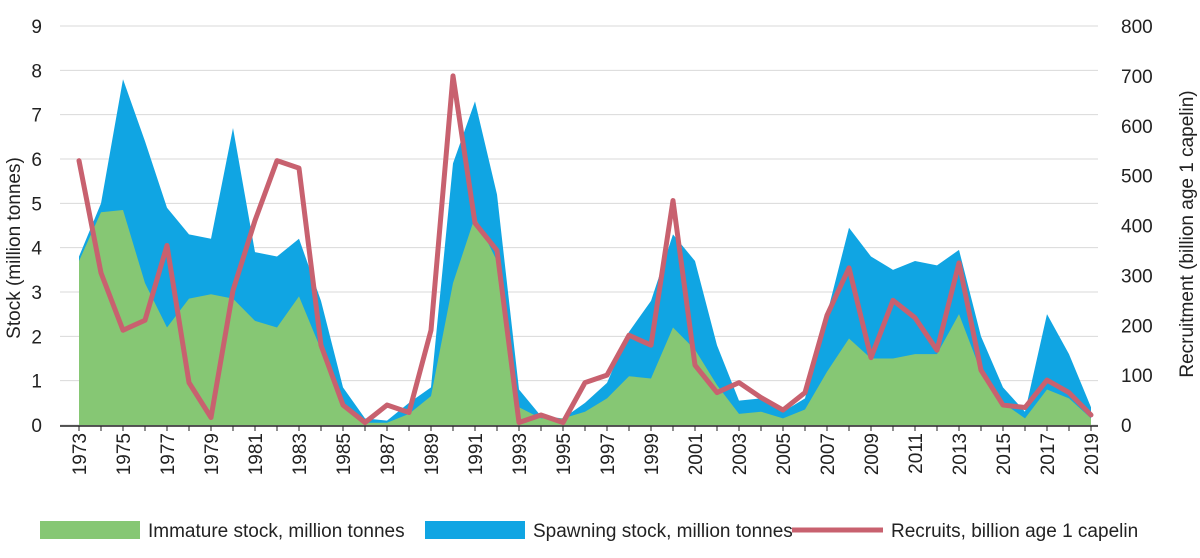 The width and height of the screenshot is (1200, 558). What do you see at coordinates (520, 454) in the screenshot?
I see `x-tick-label: 1993` at bounding box center [520, 454].